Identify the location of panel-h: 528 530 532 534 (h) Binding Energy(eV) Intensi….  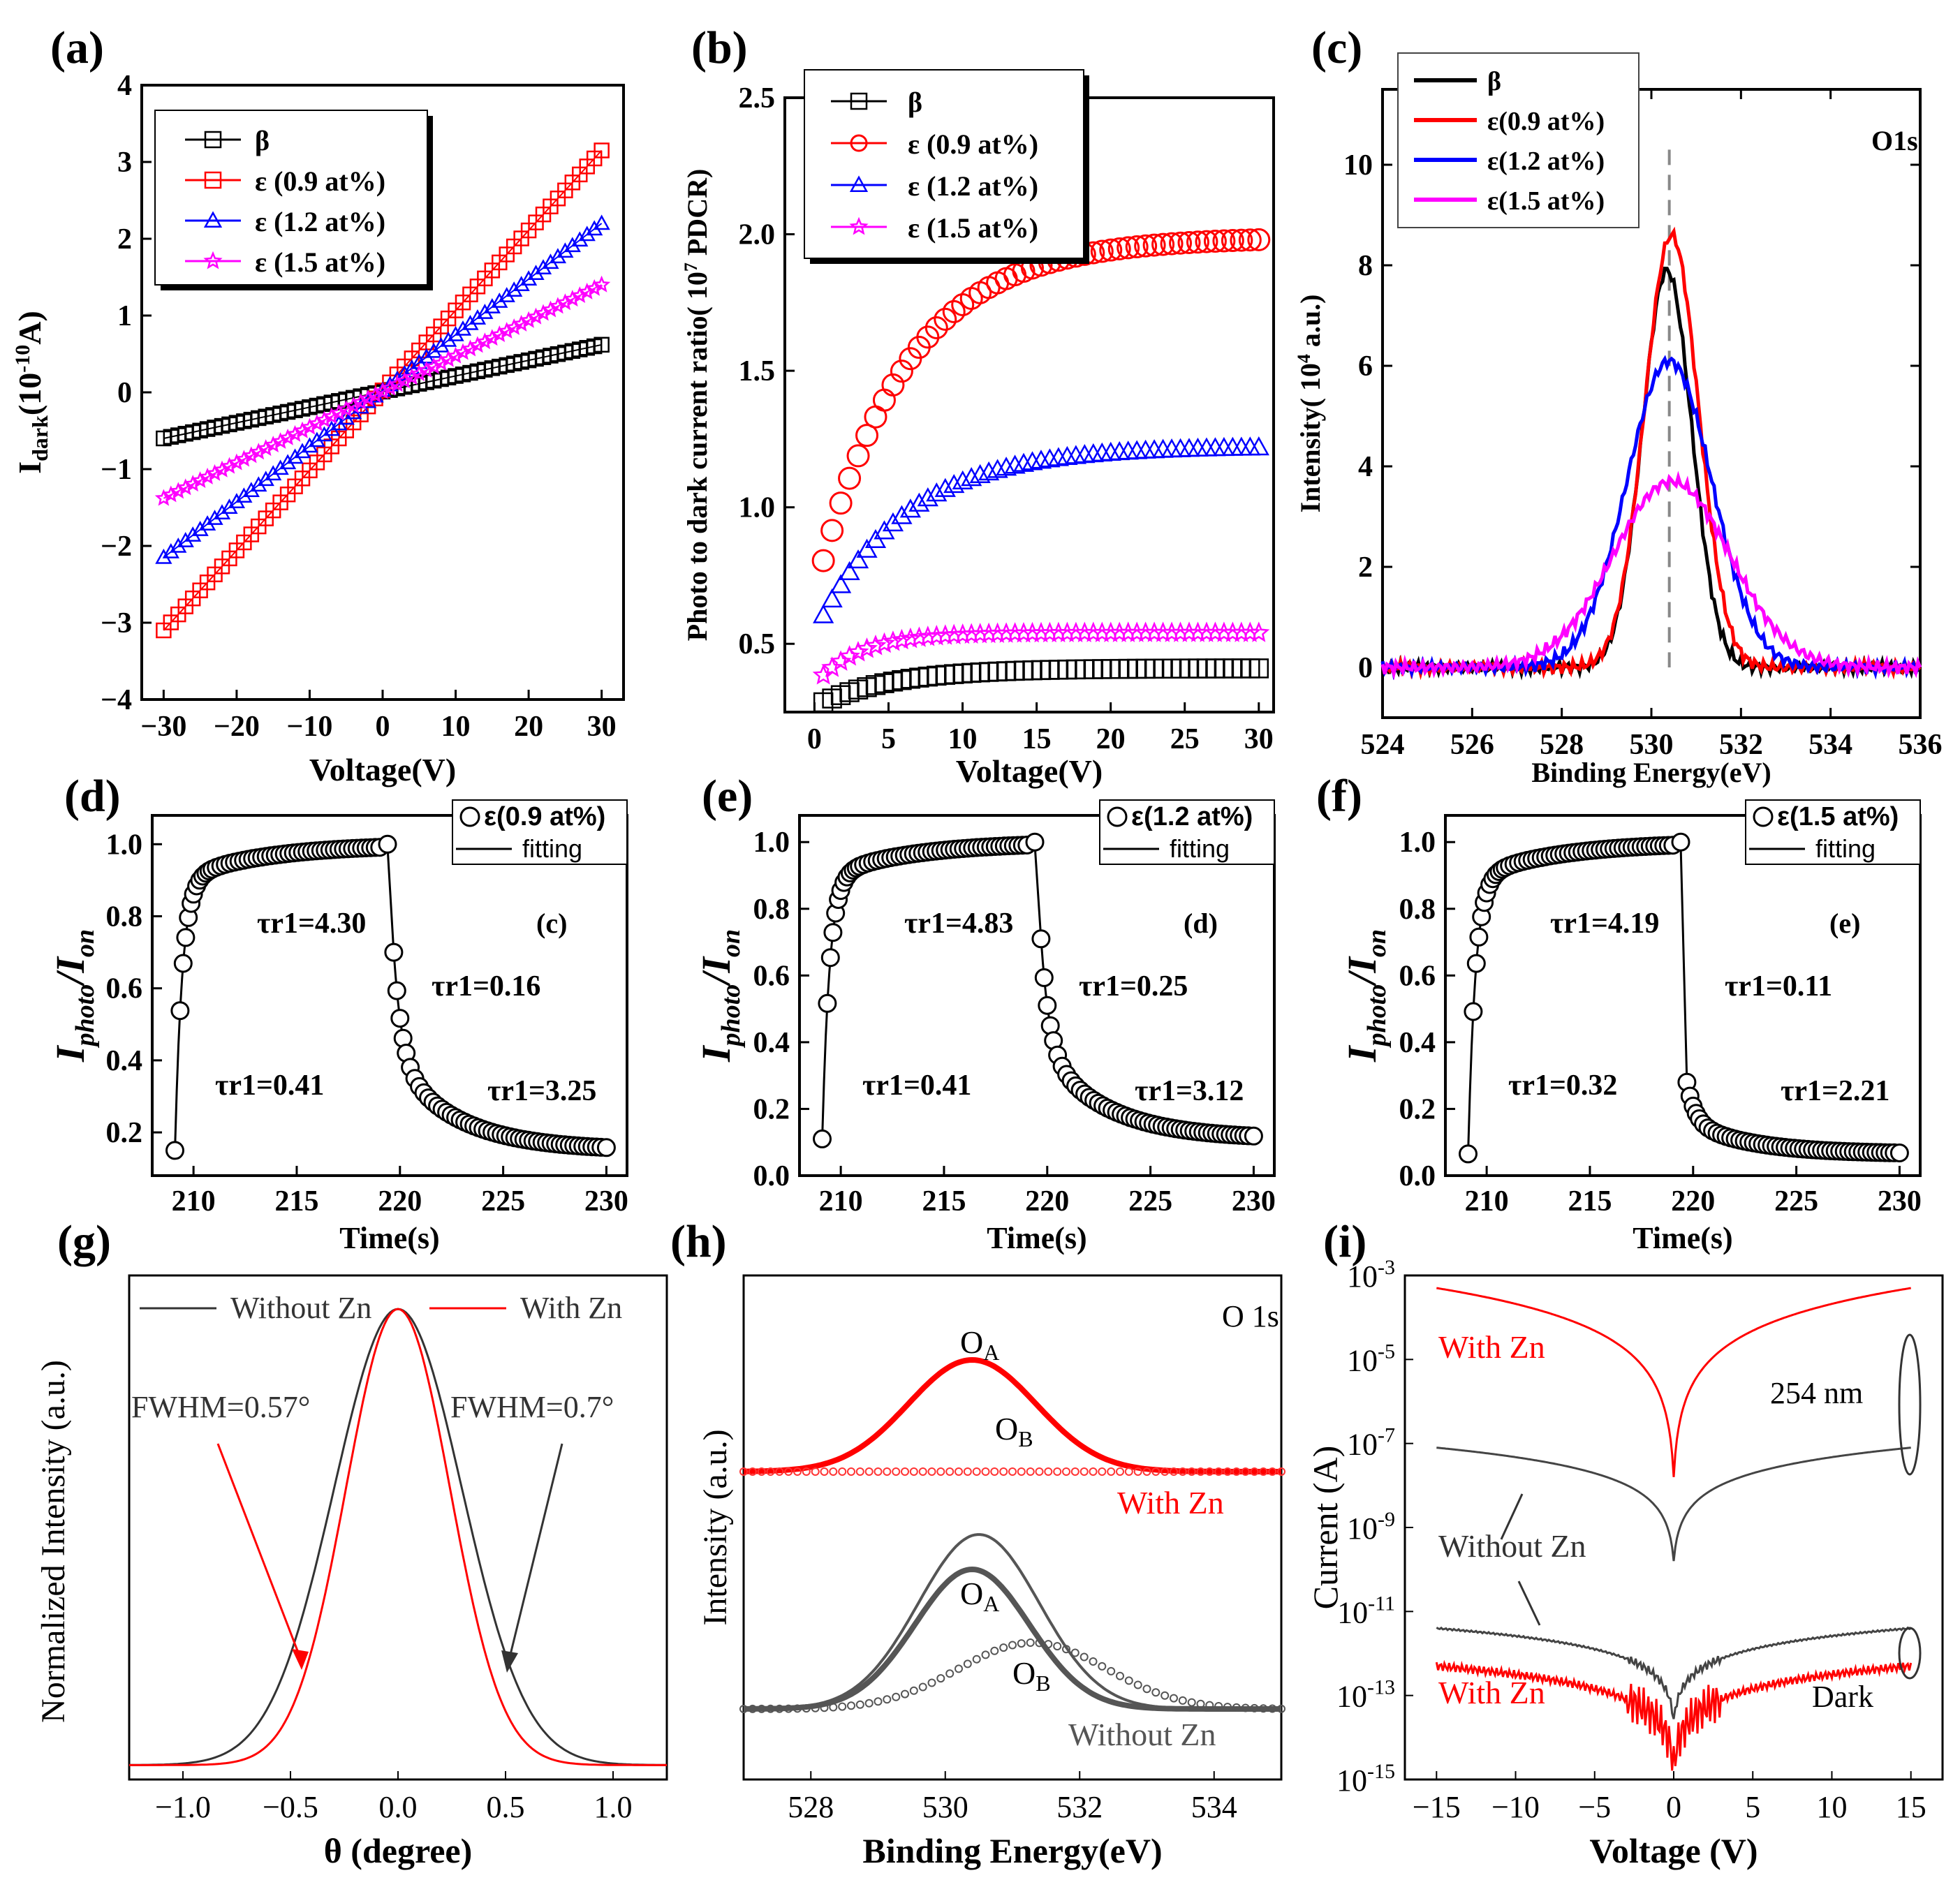
(978, 1543).